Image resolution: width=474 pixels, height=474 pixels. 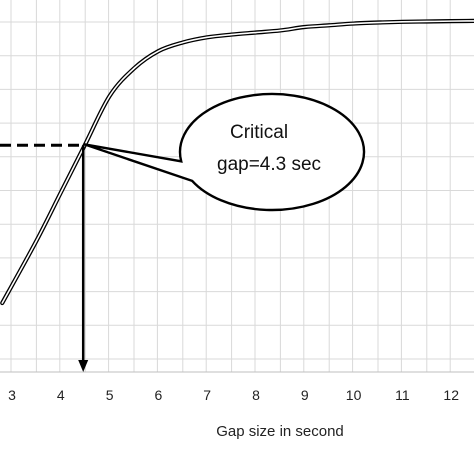 I want to click on x-tick-labels: 3 4 5 6 7 8 9 10 11 12, so click(x=233, y=395).